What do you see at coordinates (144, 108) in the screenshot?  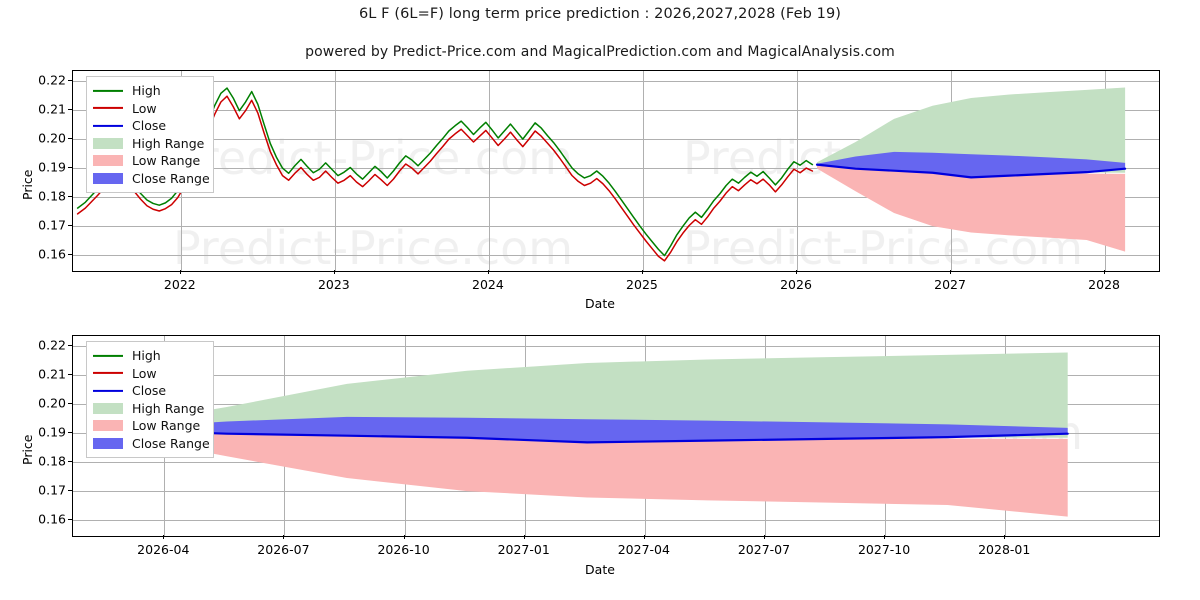 I see `legend-label: Low` at bounding box center [144, 108].